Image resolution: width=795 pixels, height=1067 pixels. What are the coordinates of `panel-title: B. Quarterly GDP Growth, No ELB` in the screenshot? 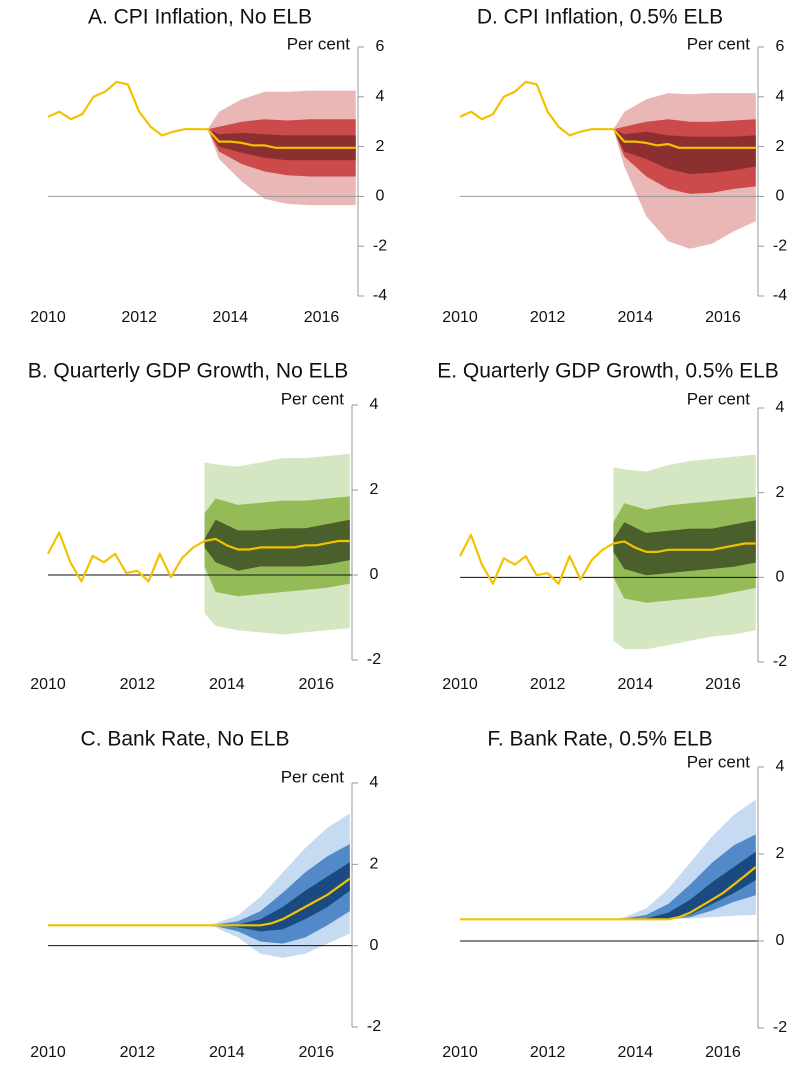 It's located at (188, 371).